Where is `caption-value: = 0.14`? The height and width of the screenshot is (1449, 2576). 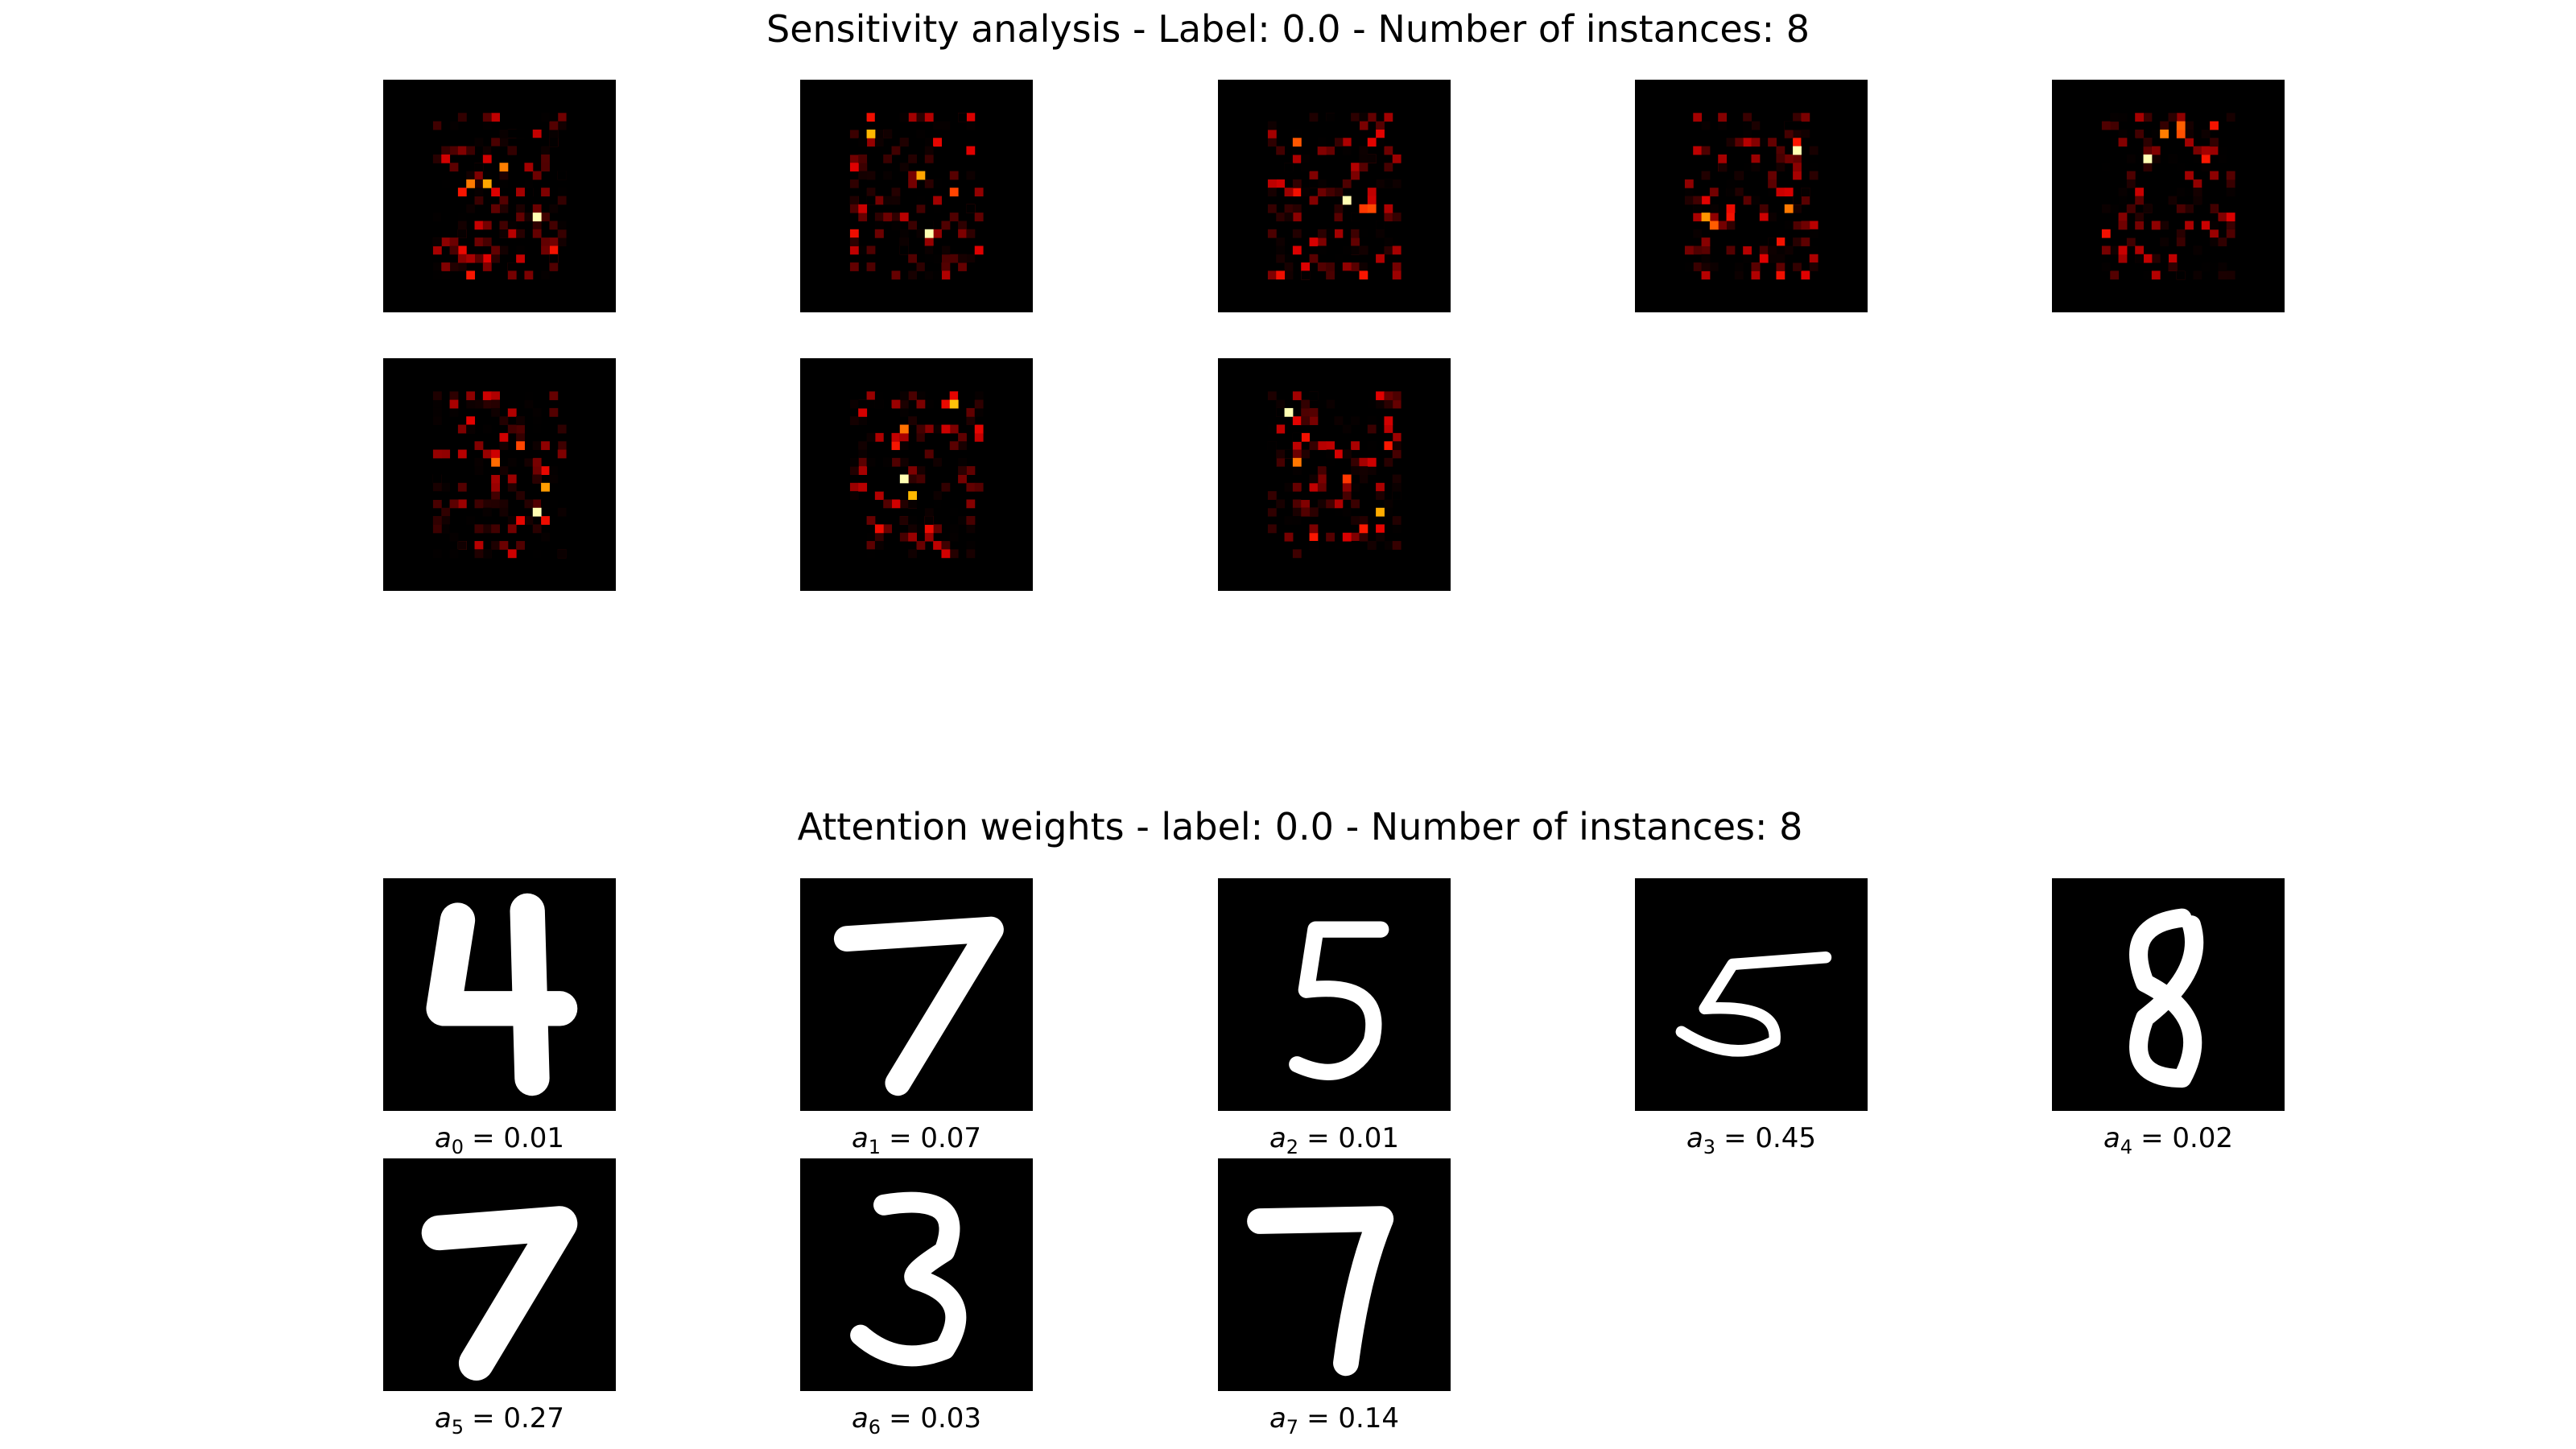 caption-value: = 0.14 is located at coordinates (1353, 1418).